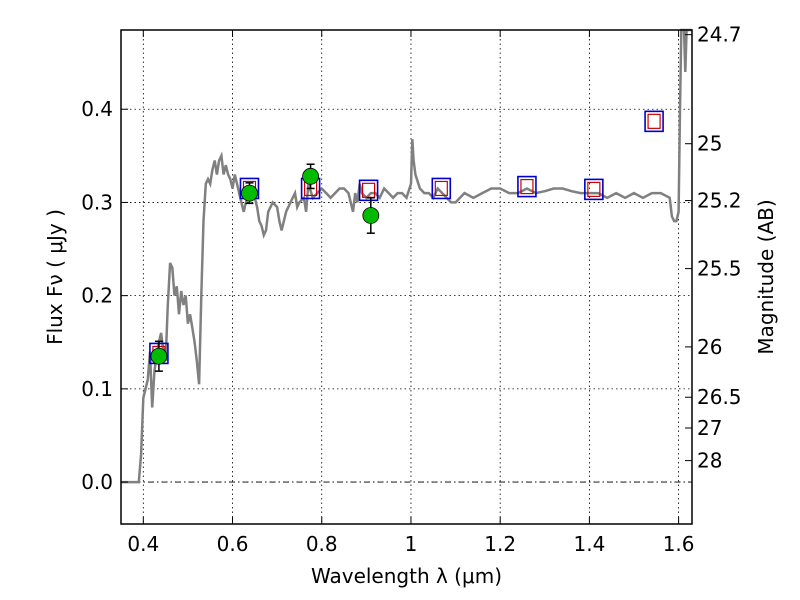 The height and width of the screenshot is (600, 800). I want to click on x-tick-label: 0.6, so click(233, 544).